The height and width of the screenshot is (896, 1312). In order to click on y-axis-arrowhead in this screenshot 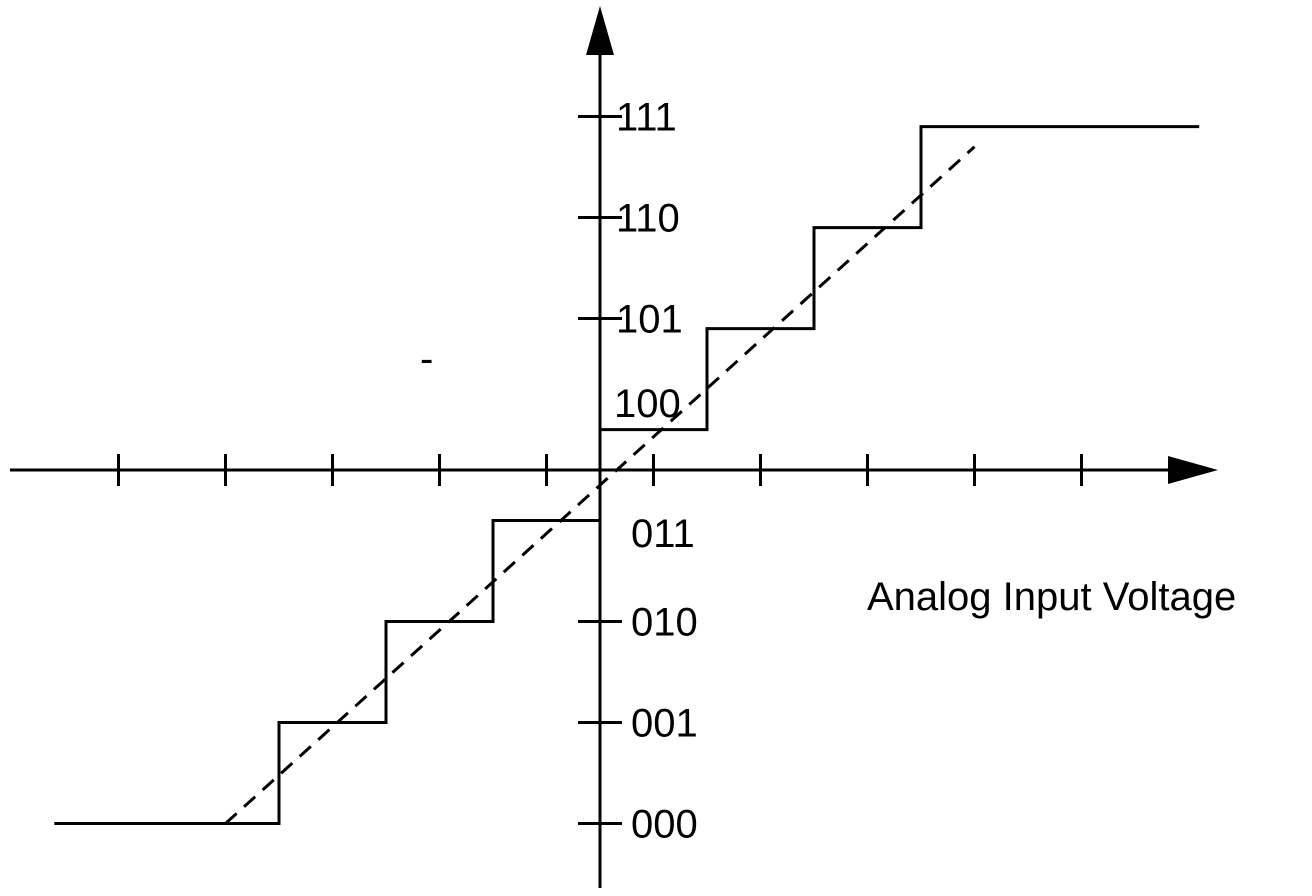, I will do `click(600, 30)`.